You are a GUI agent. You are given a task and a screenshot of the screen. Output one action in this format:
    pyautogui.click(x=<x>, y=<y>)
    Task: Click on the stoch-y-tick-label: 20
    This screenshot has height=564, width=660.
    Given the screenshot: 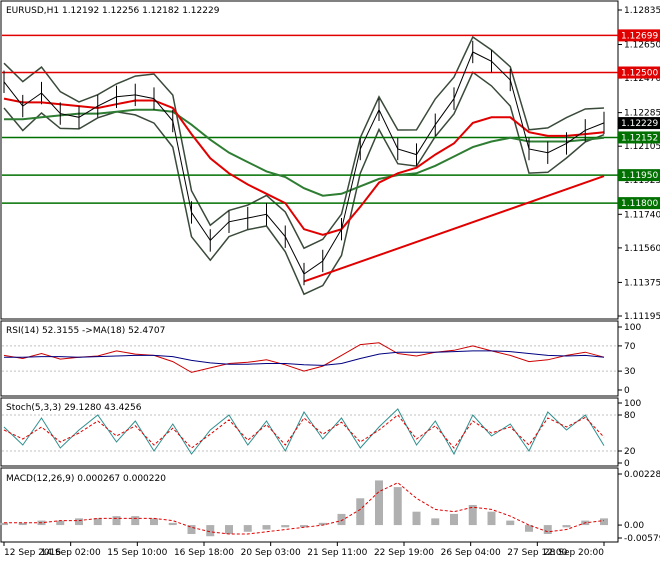 What is the action you would take?
    pyautogui.click(x=630, y=452)
    